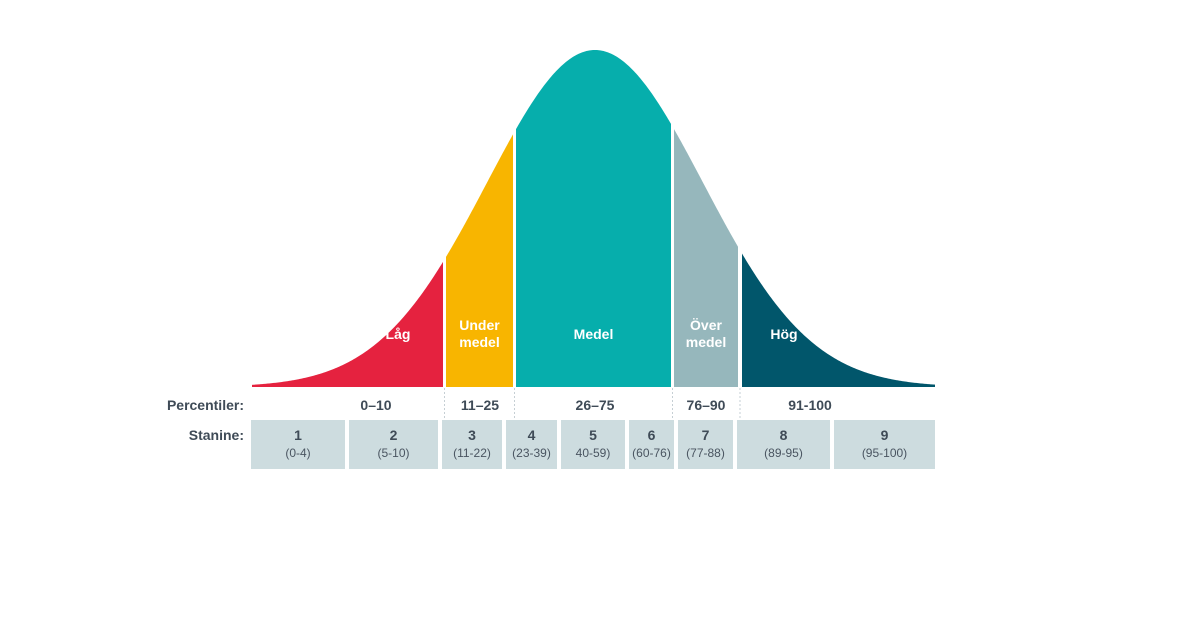  Describe the element at coordinates (705, 453) in the screenshot. I see `stanine-range: (77-88)` at that location.